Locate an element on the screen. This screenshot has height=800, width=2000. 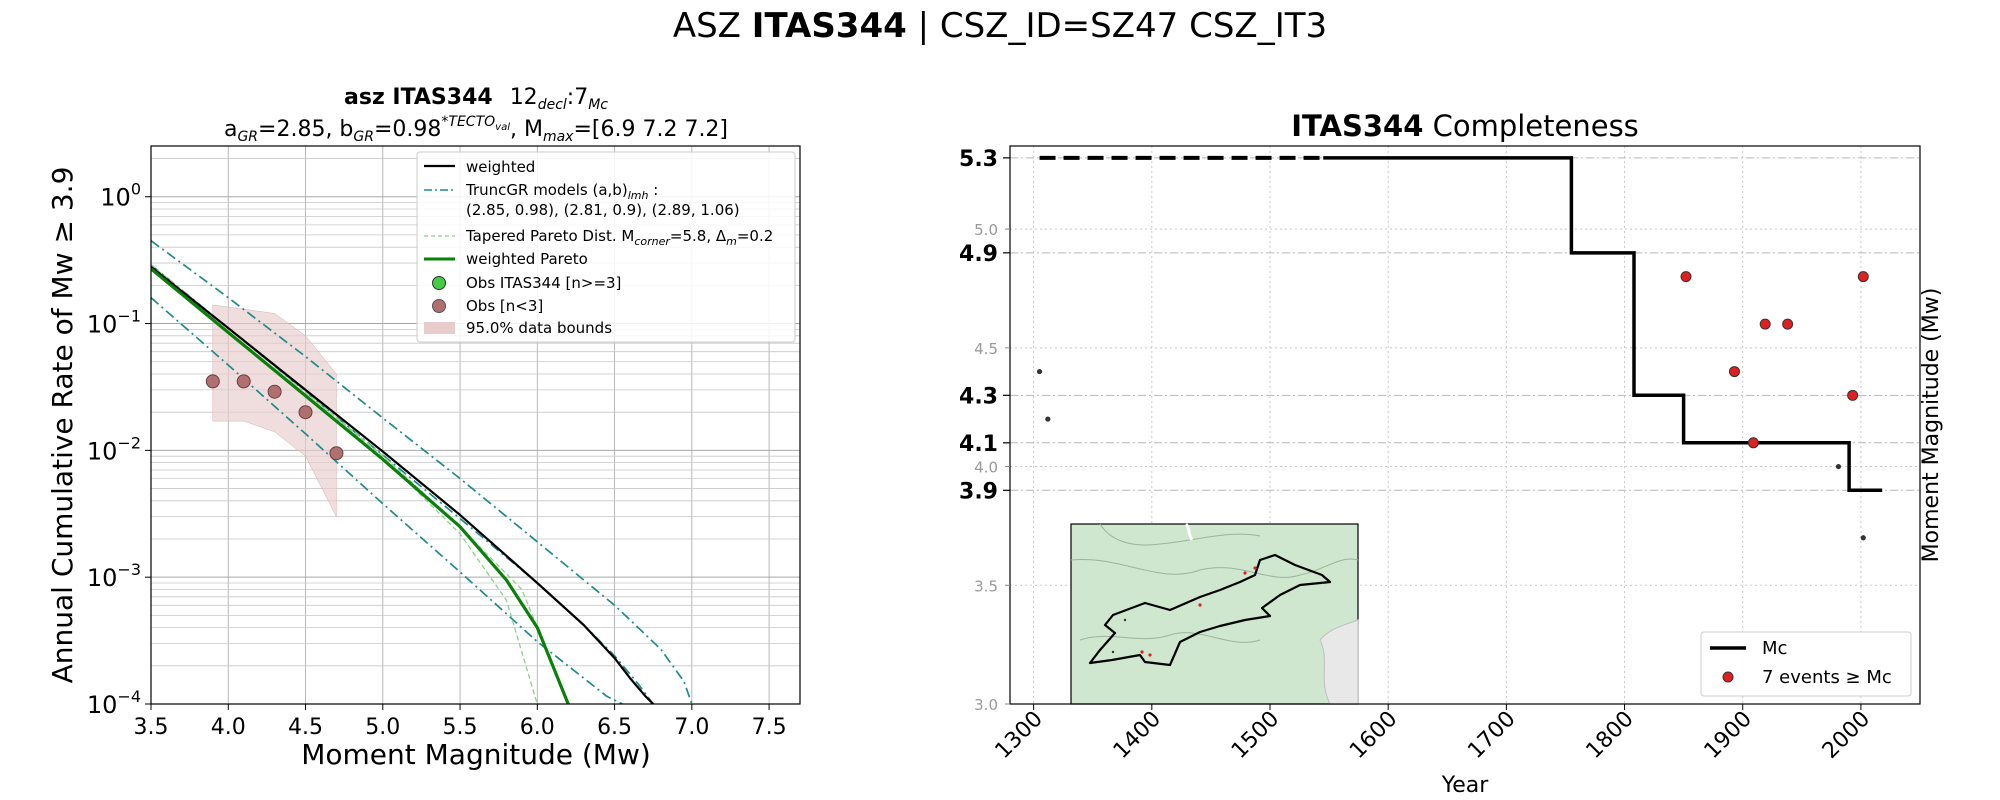
left-y-axis-label: Annual Cumulative Rate of Mw ≥ 3.9 is located at coordinates (62, 425).